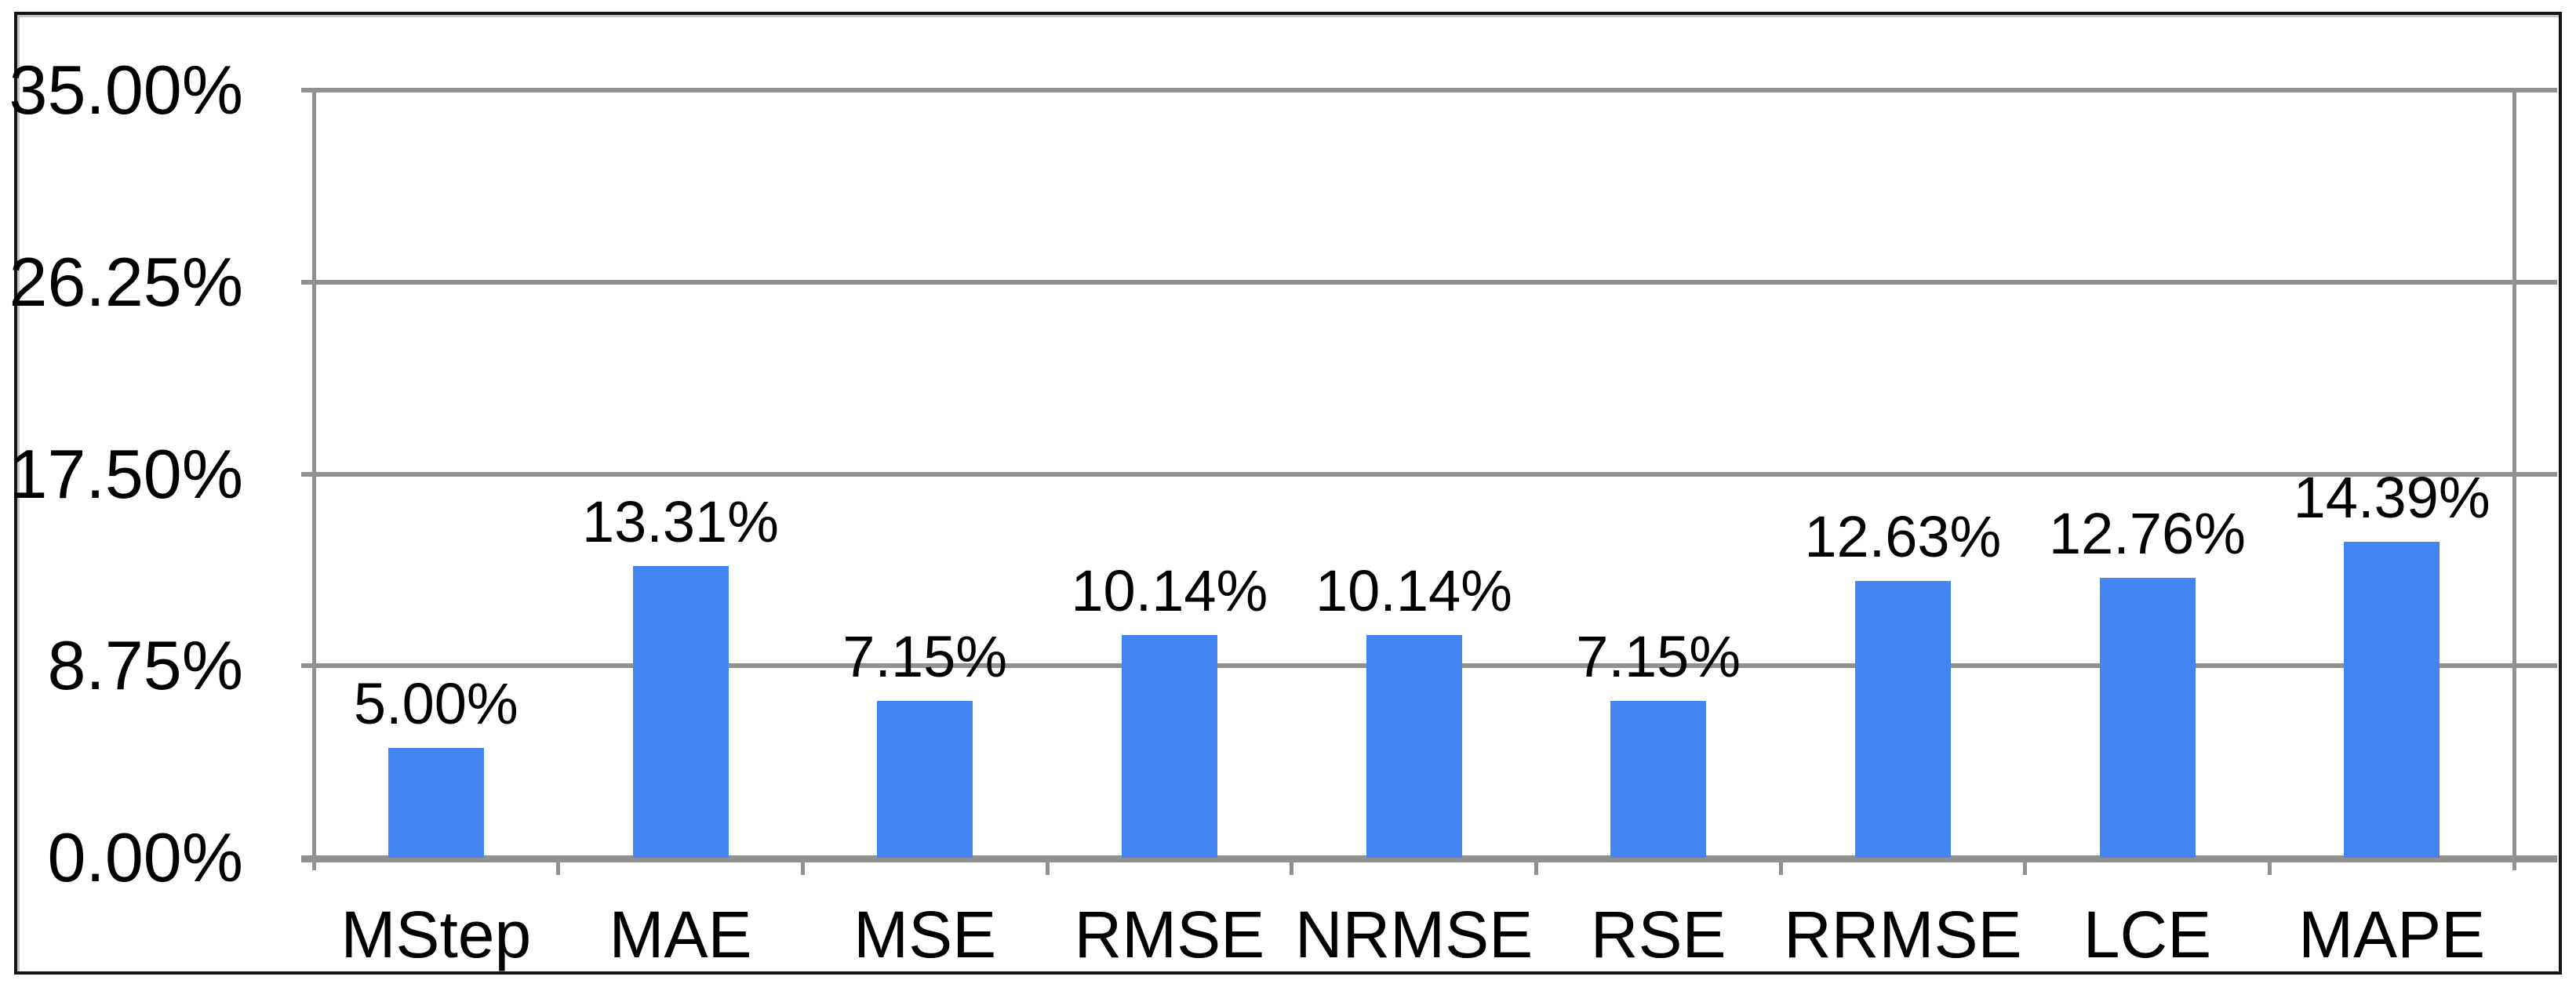  Describe the element at coordinates (1169, 934) in the screenshot. I see `x-axis-category-label: RMSE` at that location.